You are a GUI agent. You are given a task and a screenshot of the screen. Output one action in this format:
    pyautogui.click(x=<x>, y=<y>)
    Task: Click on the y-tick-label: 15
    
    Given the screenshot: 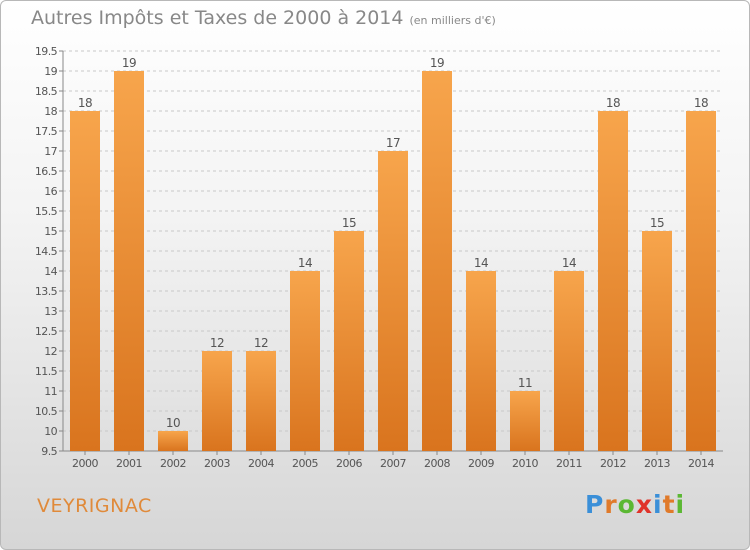 What is the action you would take?
    pyautogui.click(x=50, y=231)
    